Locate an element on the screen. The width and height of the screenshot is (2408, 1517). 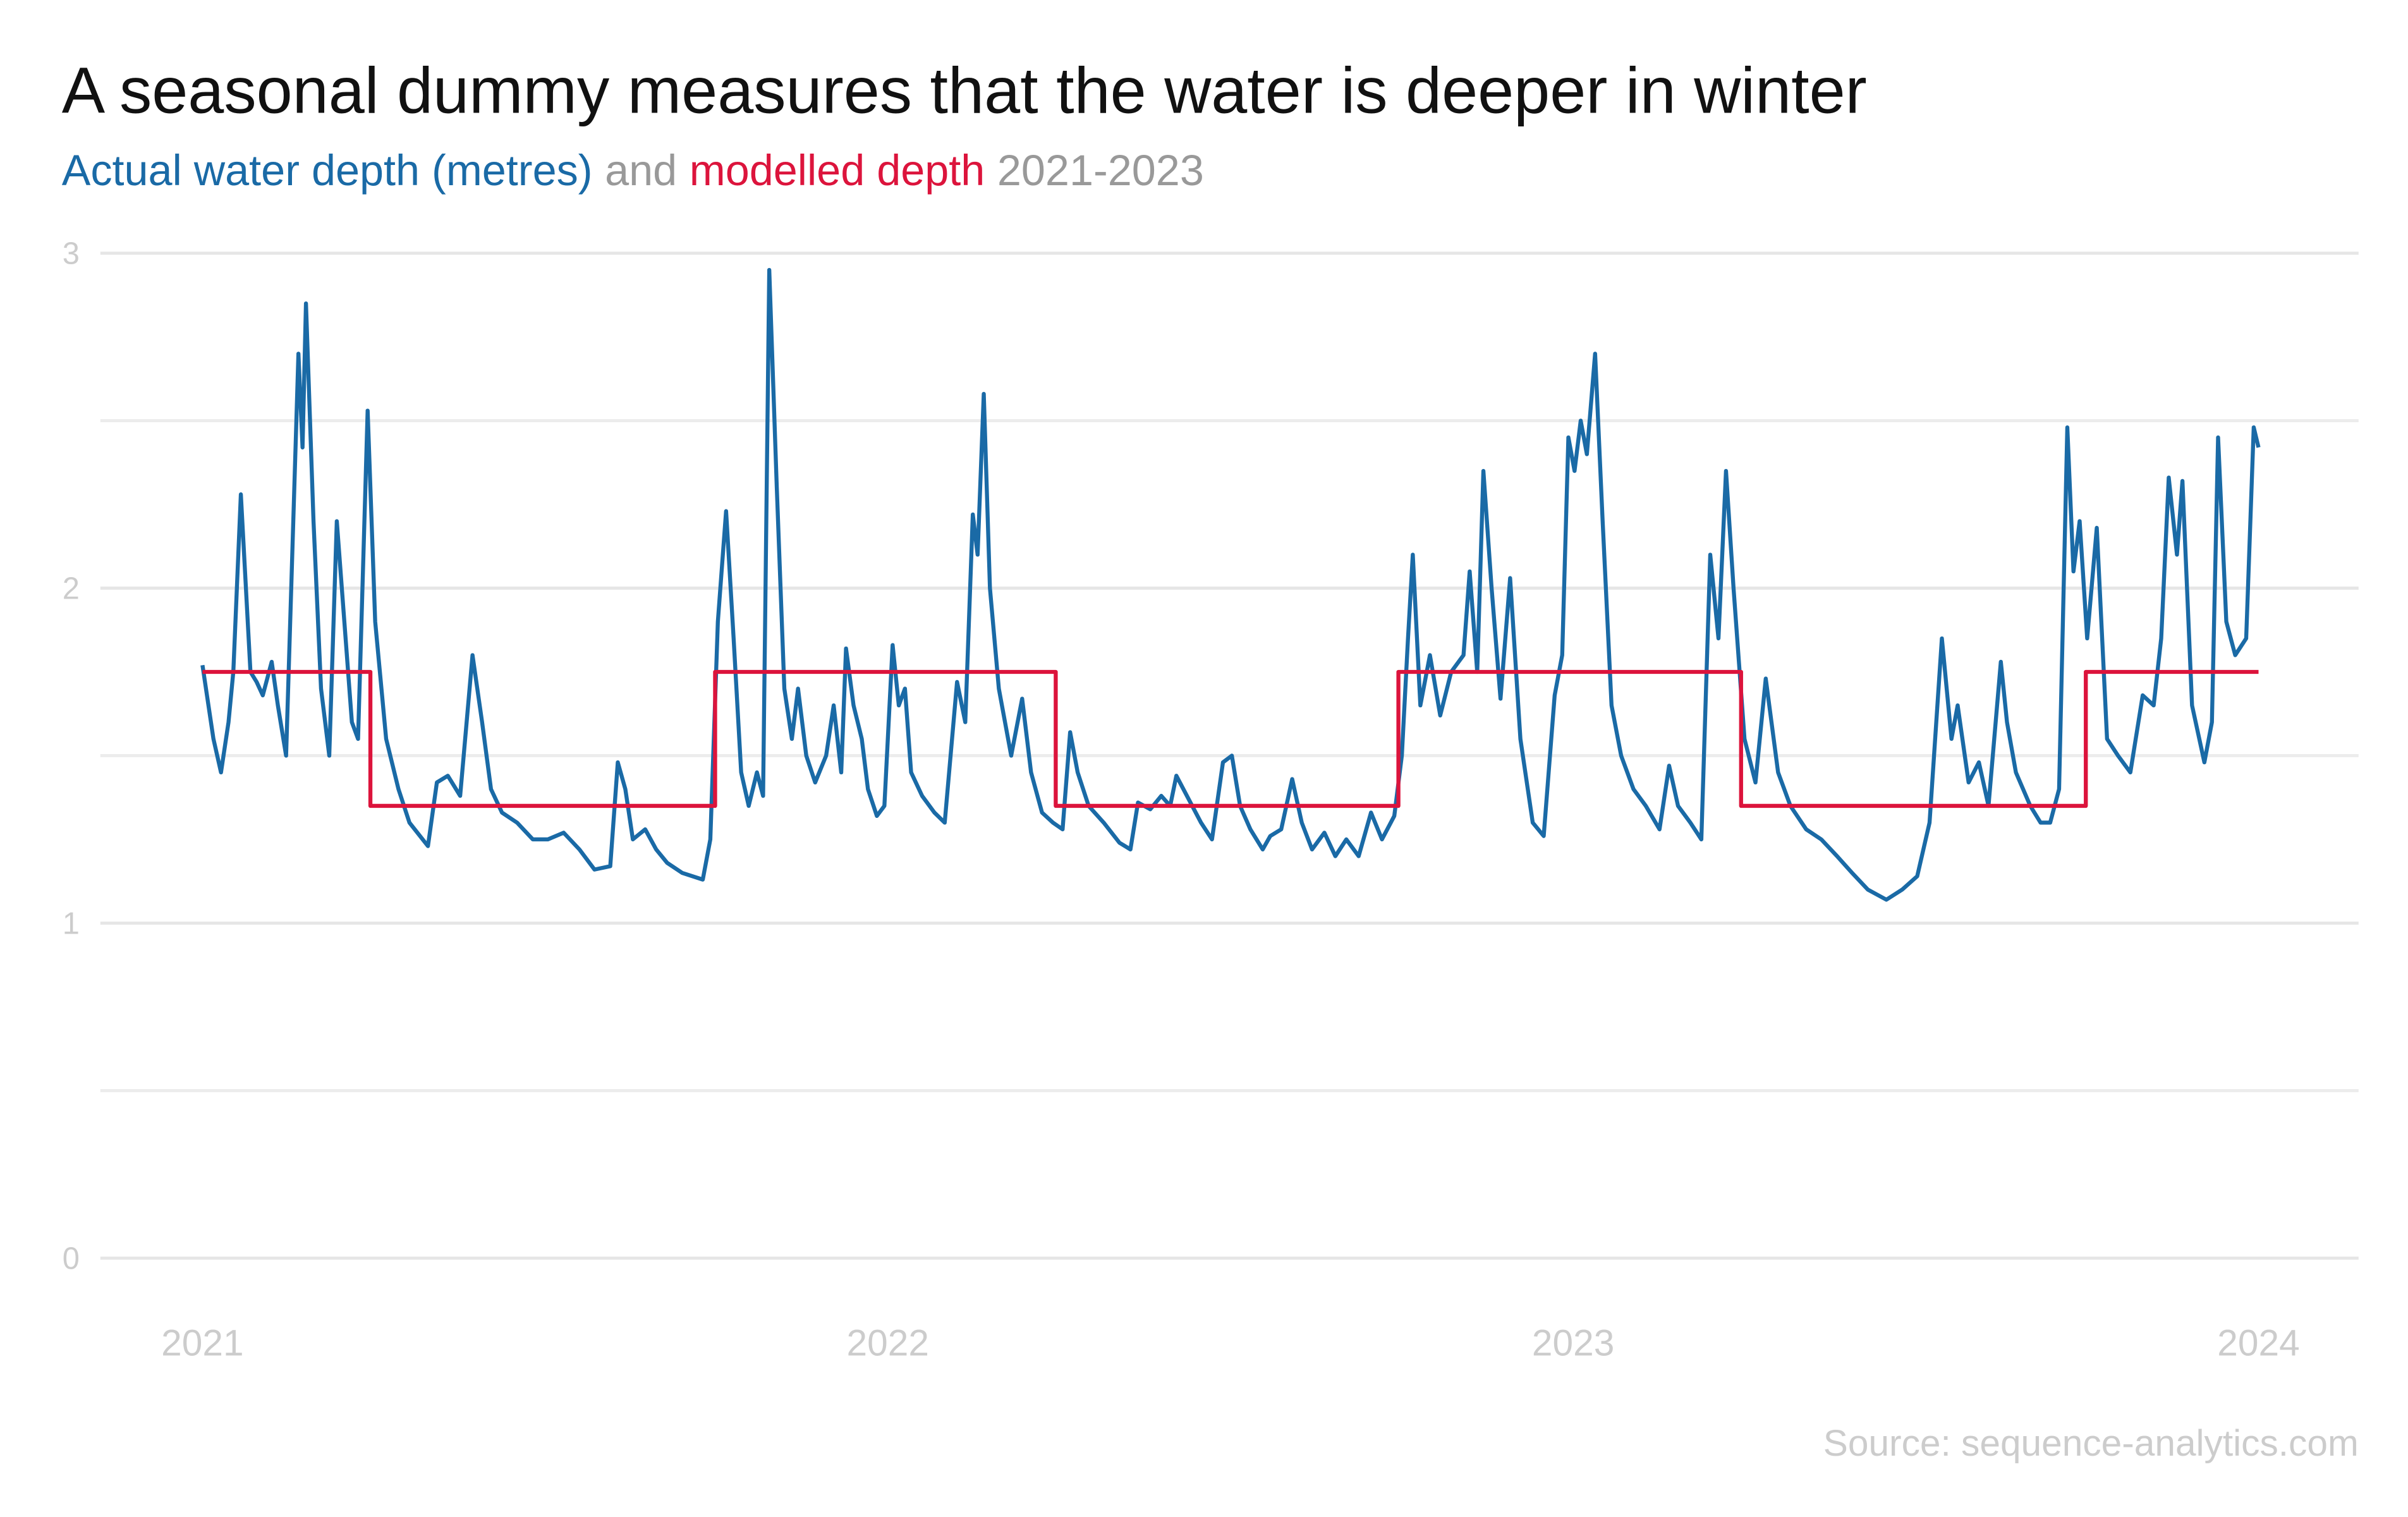
y-tick-label: 0 is located at coordinates (71, 1259).